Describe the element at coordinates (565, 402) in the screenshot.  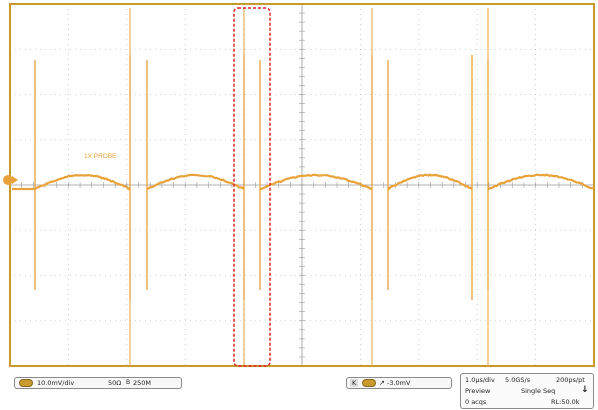
I see `record-length: RL:50.0k` at that location.